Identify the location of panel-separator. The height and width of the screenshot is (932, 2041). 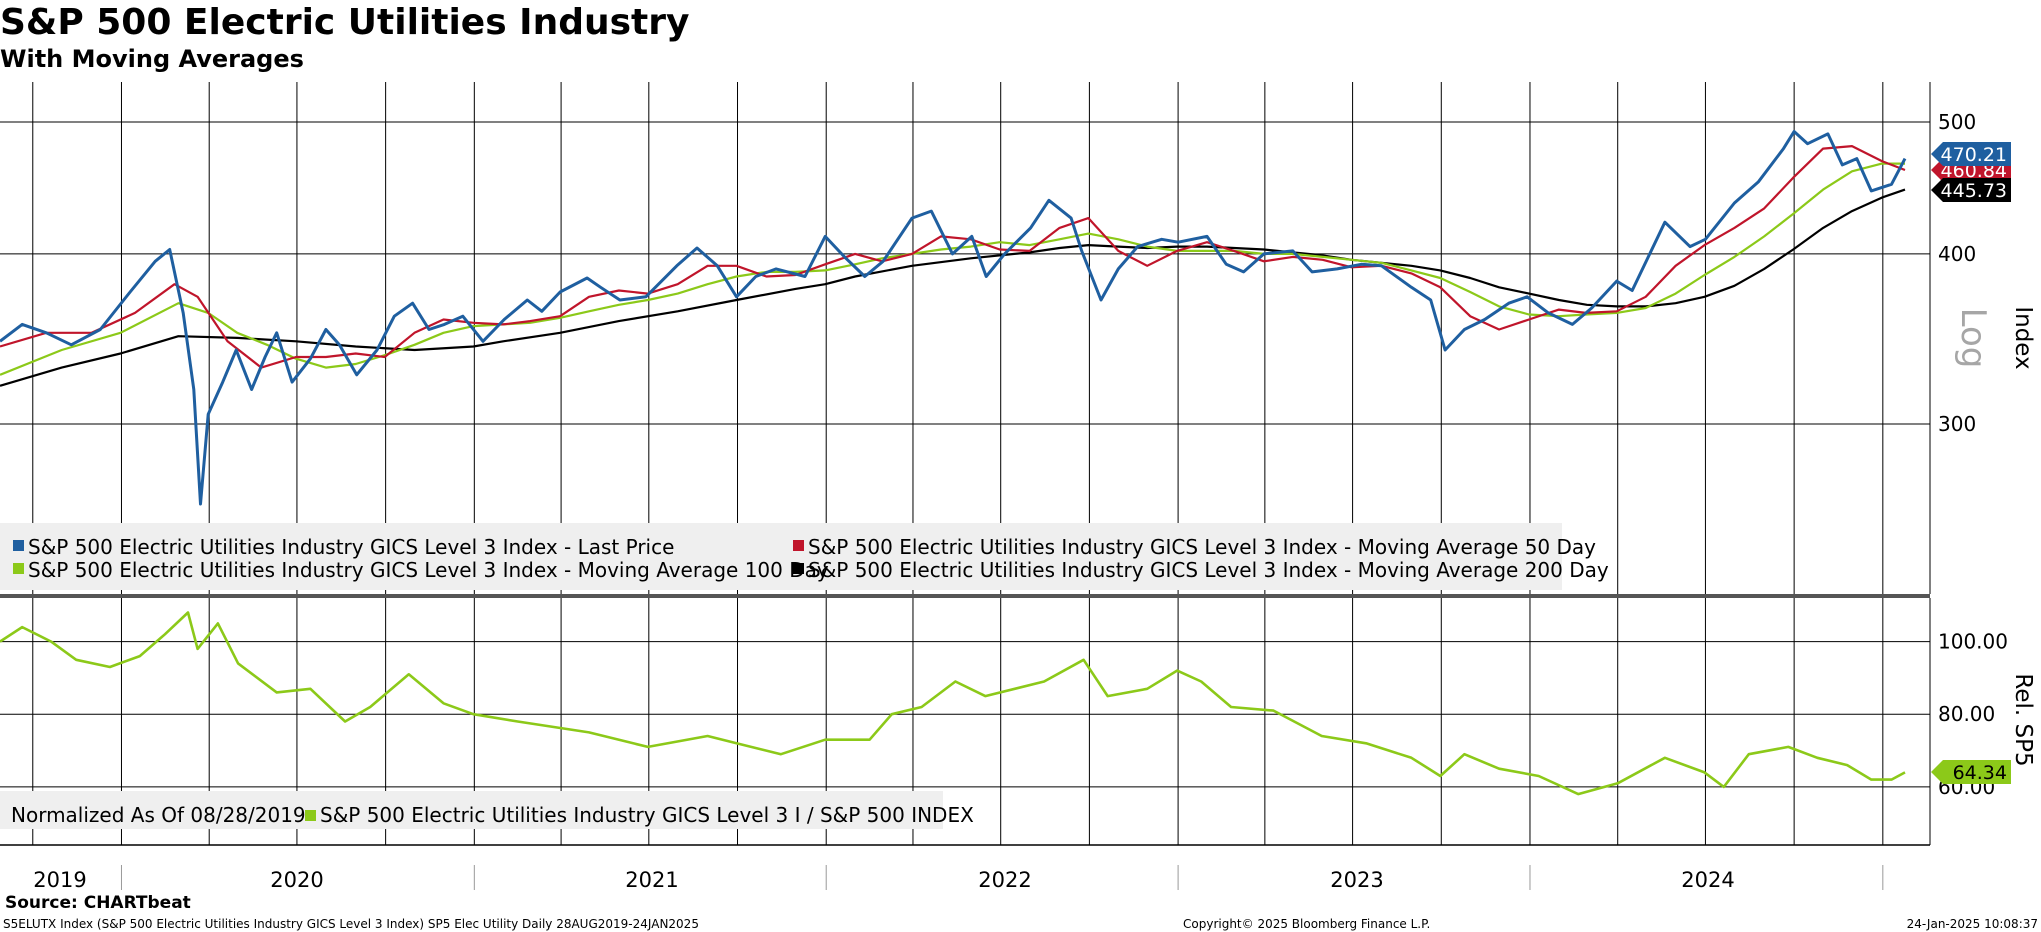
(965, 596).